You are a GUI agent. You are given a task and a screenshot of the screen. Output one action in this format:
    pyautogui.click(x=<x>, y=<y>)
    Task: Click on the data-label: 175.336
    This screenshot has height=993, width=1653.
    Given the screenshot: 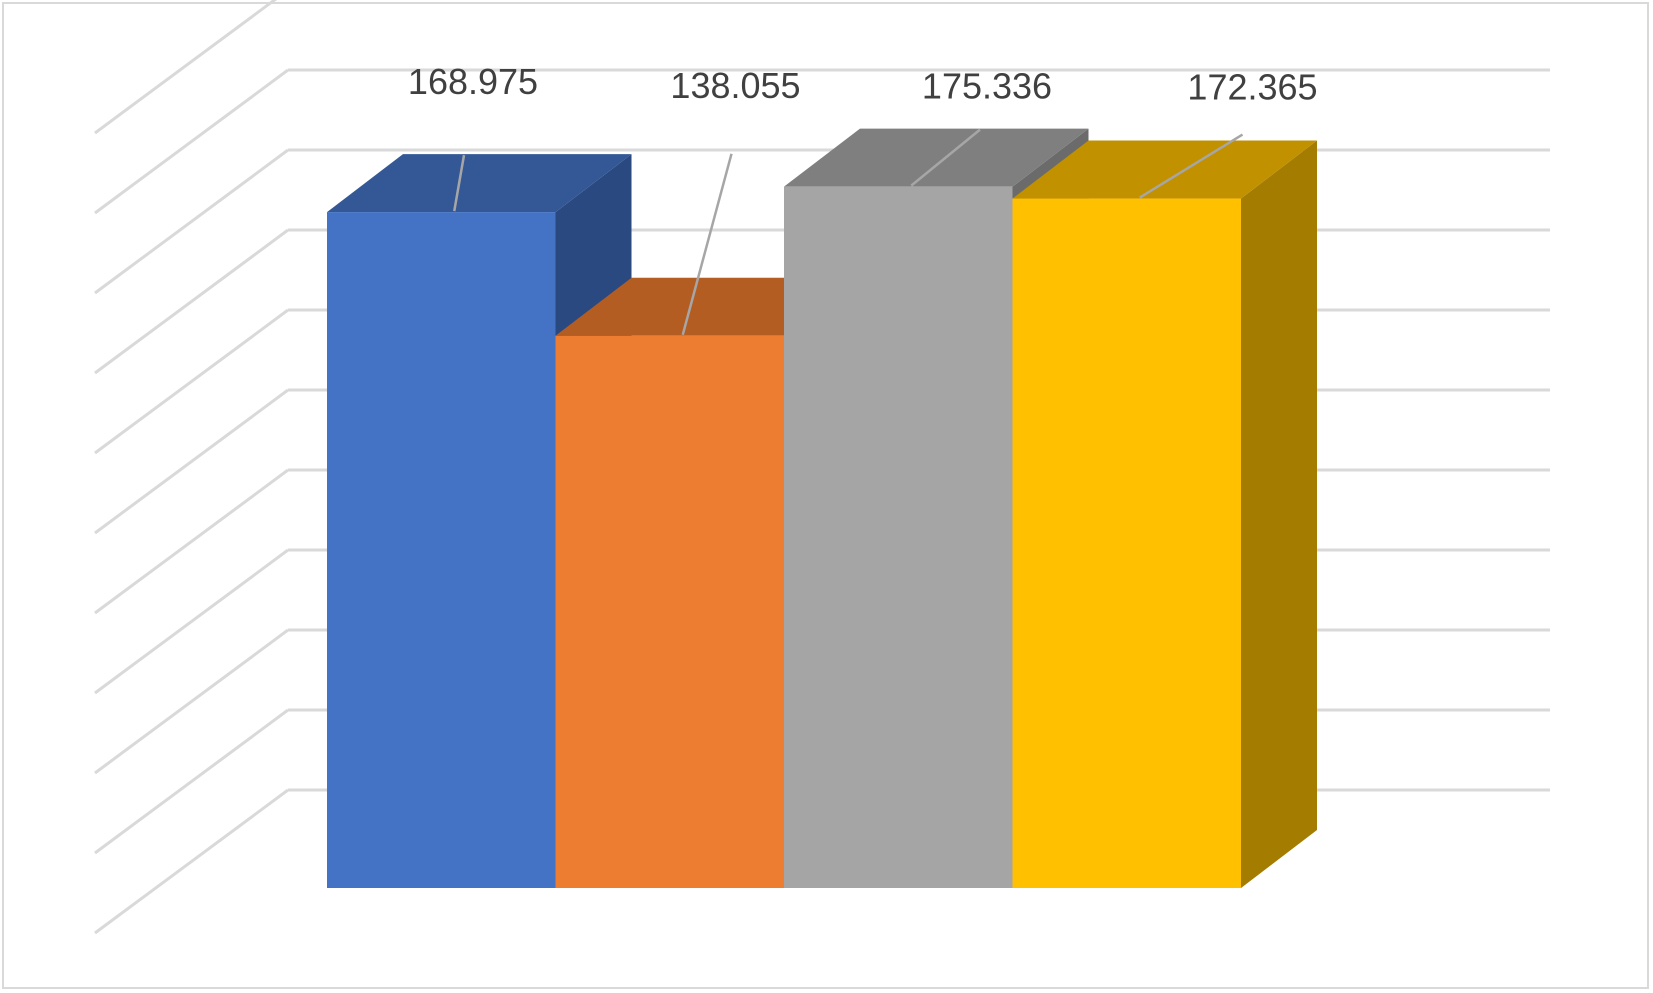 What is the action you would take?
    pyautogui.click(x=987, y=86)
    